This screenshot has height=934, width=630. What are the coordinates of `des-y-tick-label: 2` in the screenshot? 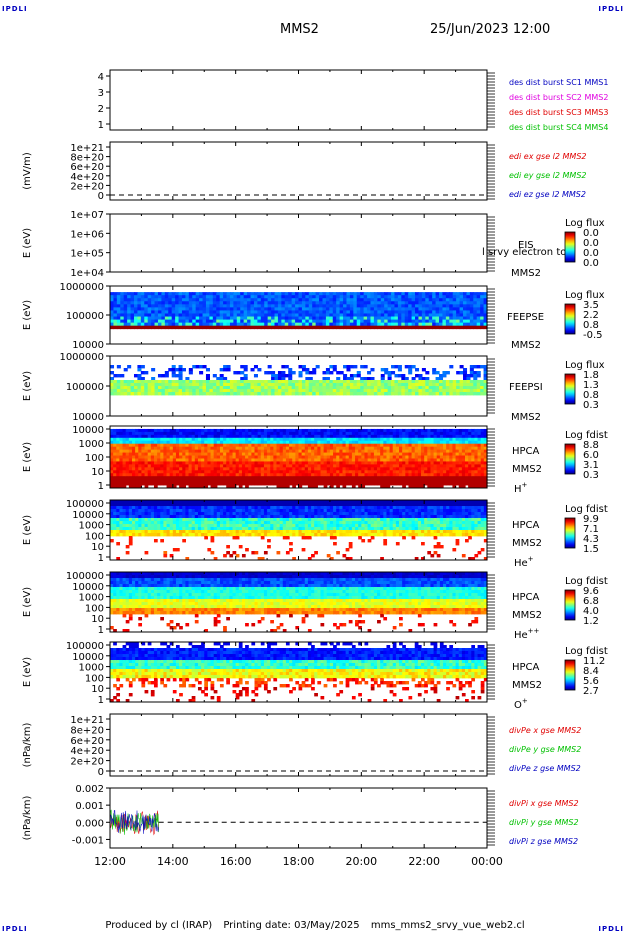 It's located at (101, 109).